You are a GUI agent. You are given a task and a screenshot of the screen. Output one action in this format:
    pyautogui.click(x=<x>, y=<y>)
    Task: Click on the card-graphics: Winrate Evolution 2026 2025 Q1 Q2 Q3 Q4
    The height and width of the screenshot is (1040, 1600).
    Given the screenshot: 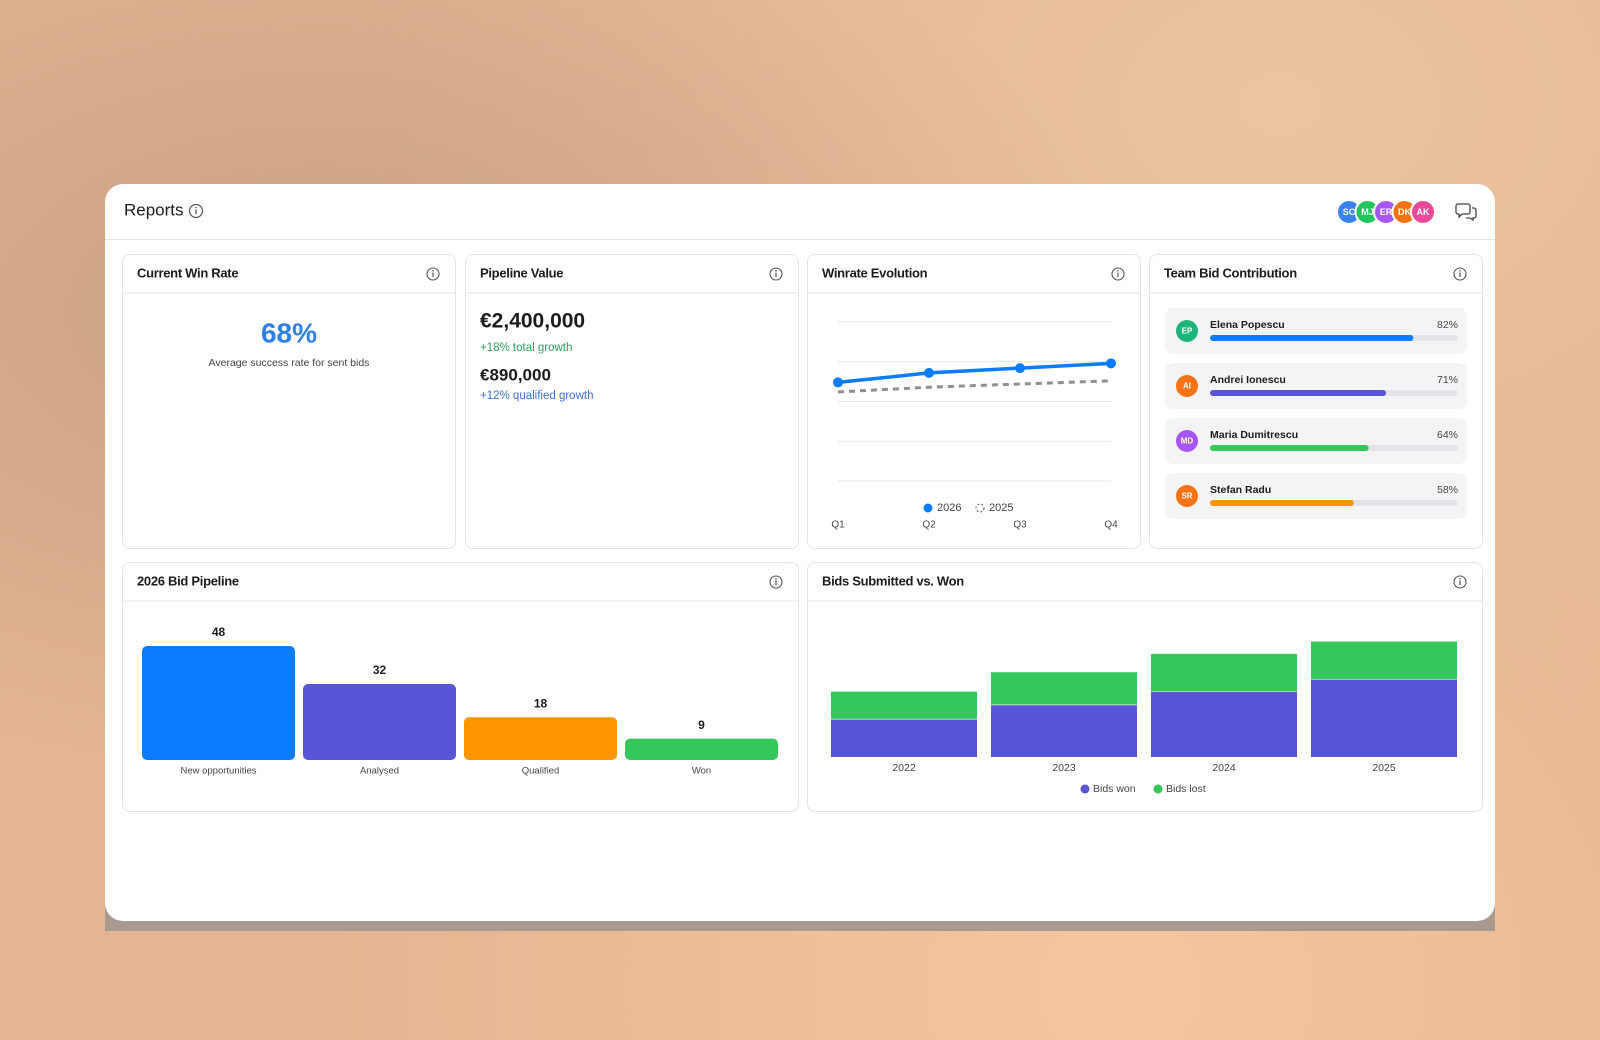 What is the action you would take?
    pyautogui.click(x=974, y=398)
    